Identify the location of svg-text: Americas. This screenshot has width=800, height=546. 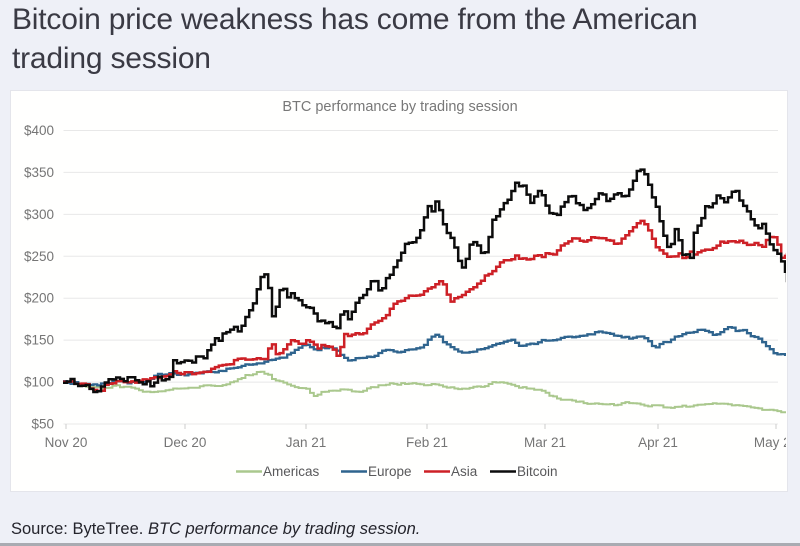
(291, 471).